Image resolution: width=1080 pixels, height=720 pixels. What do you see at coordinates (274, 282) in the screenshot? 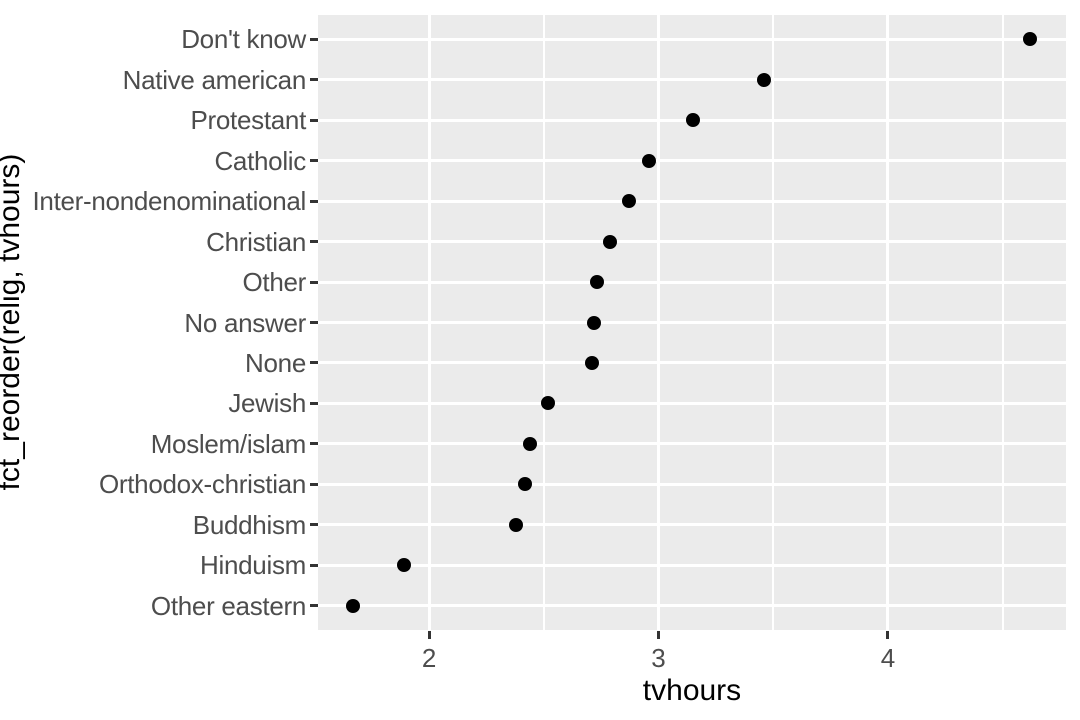
I see `y-tick-label: Other` at bounding box center [274, 282].